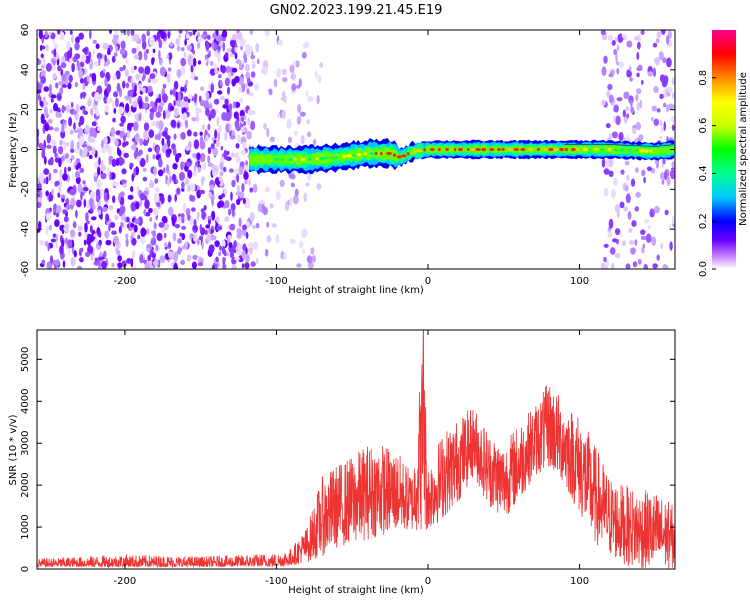  Describe the element at coordinates (356, 590) in the screenshot. I see `snr-xlabel: Height of straight line (km)` at that location.